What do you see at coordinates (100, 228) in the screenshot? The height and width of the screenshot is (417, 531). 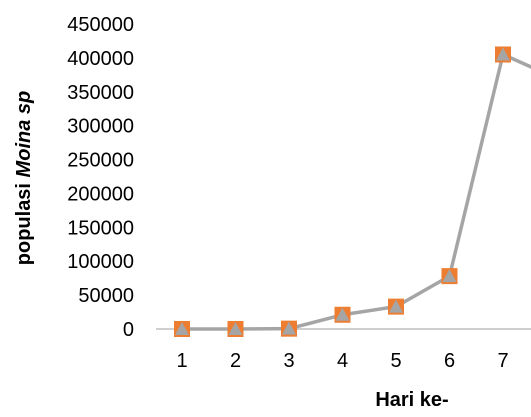 I see `y-tick-label: 150000` at bounding box center [100, 228].